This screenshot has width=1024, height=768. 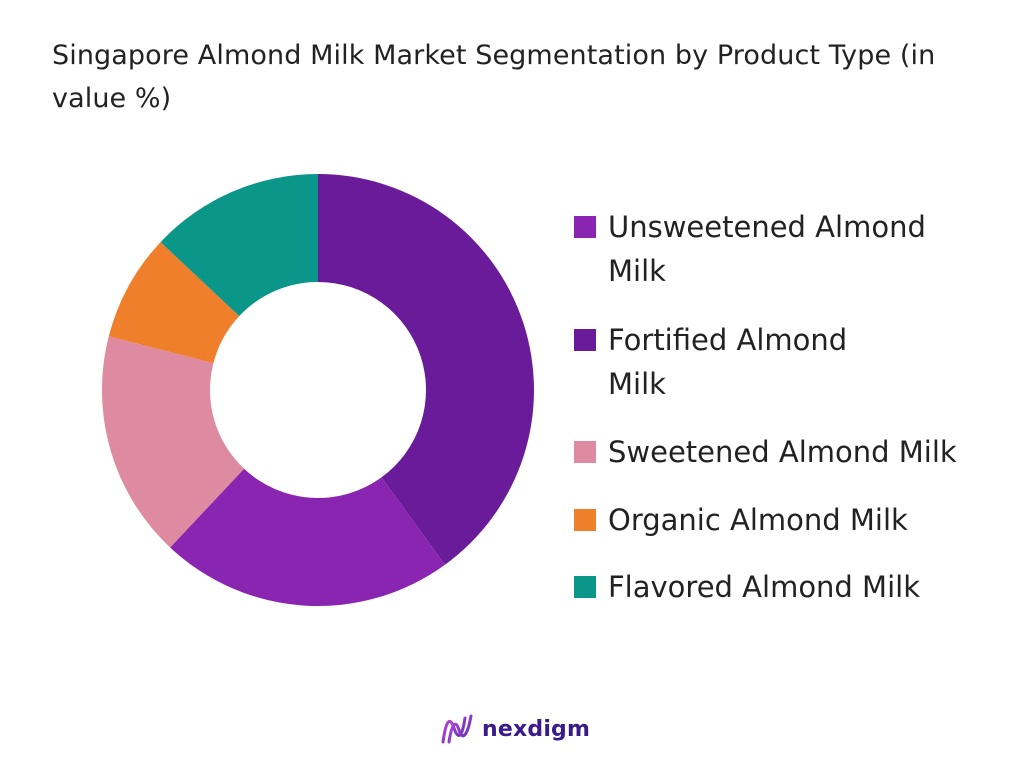 I want to click on legend-item-organic: Organic Almond Milk, so click(x=741, y=520).